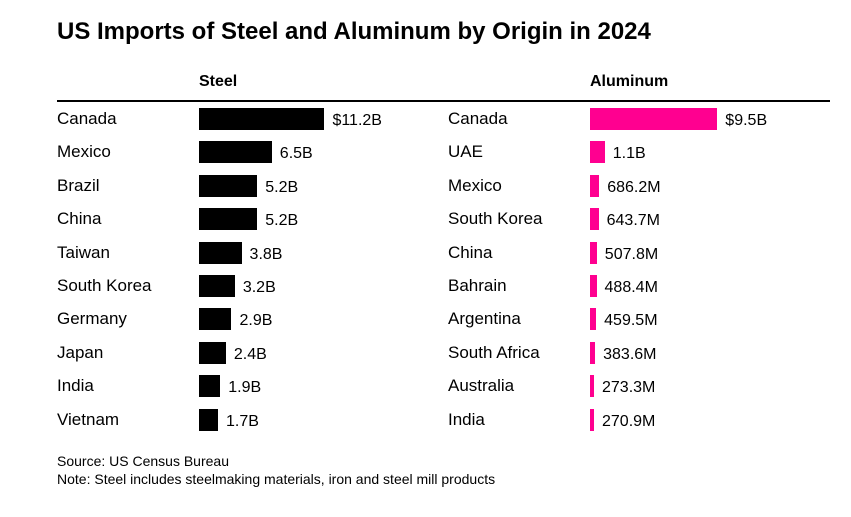 The image size is (851, 517). Describe the element at coordinates (629, 81) in the screenshot. I see `aluminum-column-header: Aluminum` at that location.